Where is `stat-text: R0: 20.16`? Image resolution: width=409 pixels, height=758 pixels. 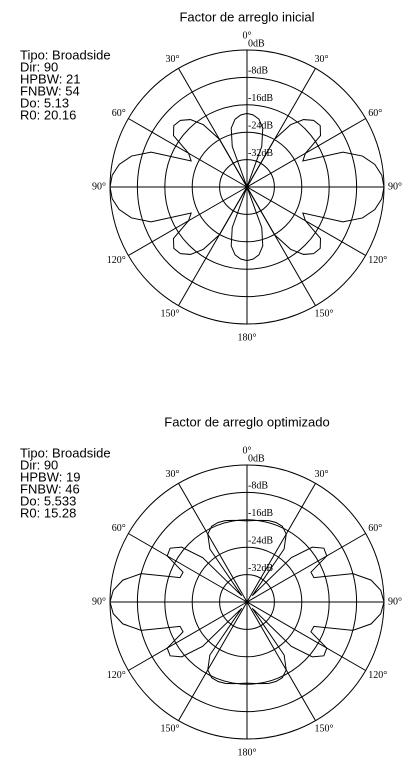 stat-text: R0: 20.16 is located at coordinates (48, 114).